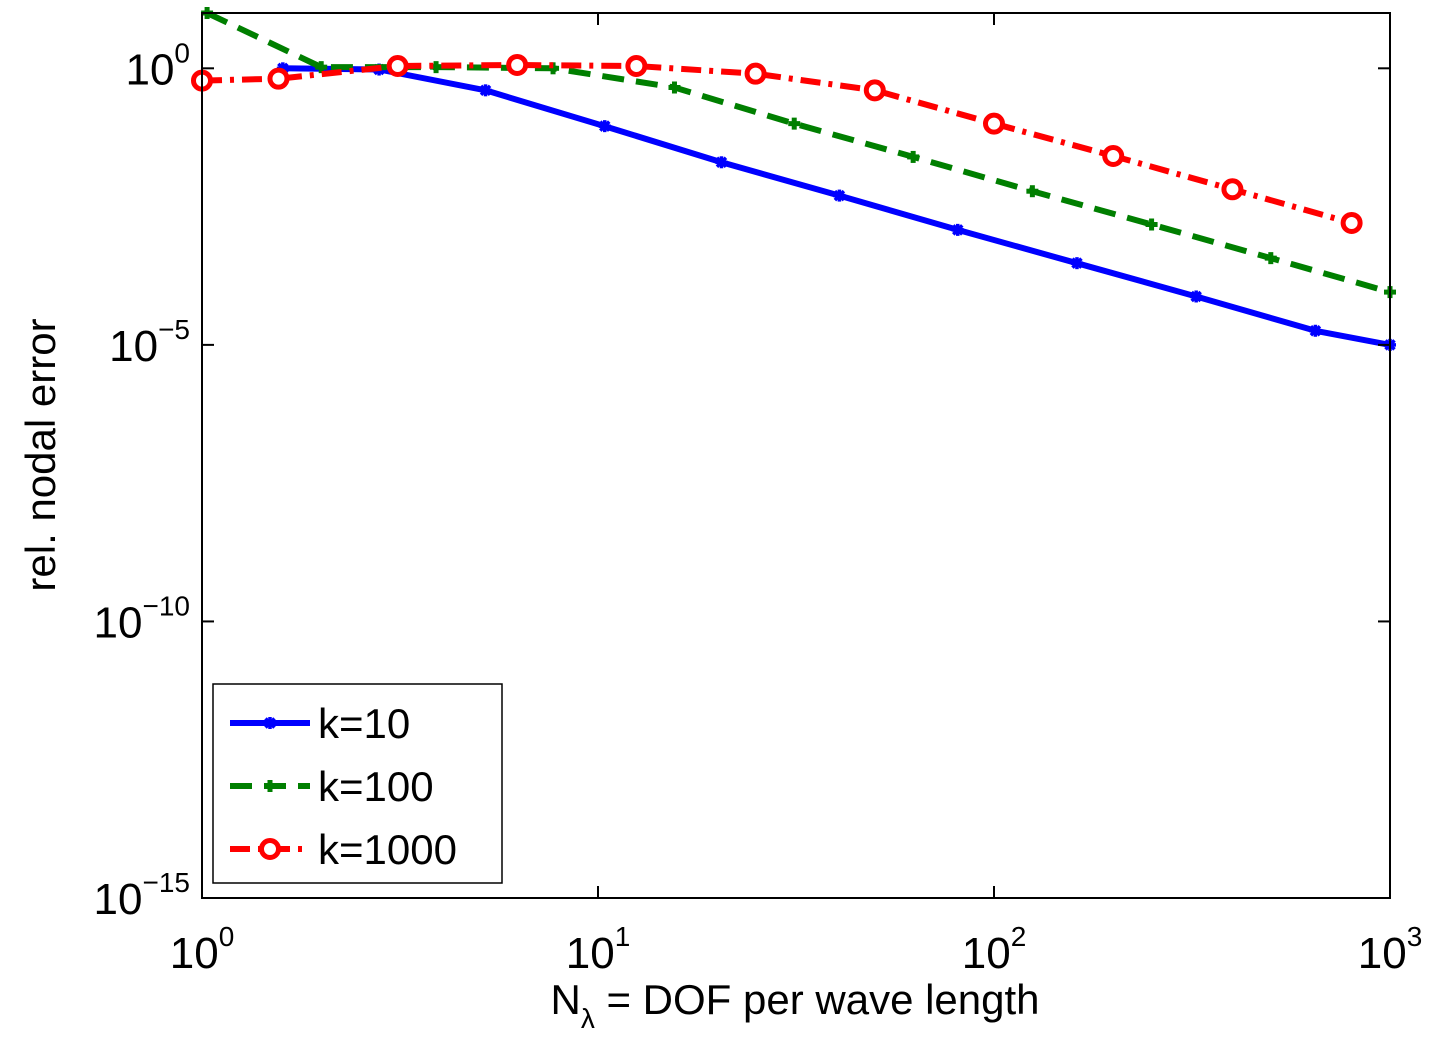  What do you see at coordinates (149, 342) in the screenshot?
I see `y-tick-label: 10⁻⁵` at bounding box center [149, 342].